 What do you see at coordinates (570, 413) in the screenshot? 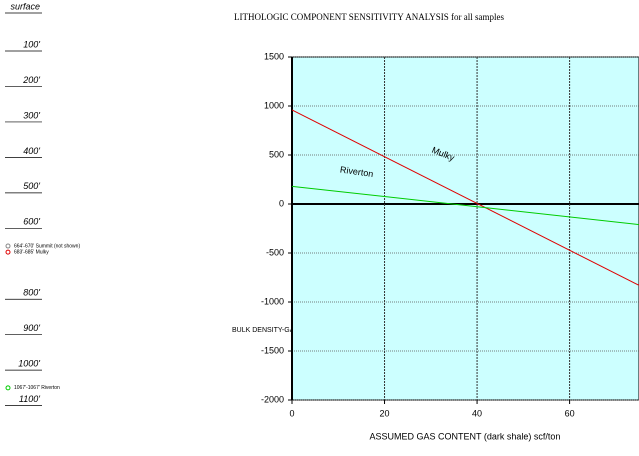
I see `x-tick-label: 60` at bounding box center [570, 413].